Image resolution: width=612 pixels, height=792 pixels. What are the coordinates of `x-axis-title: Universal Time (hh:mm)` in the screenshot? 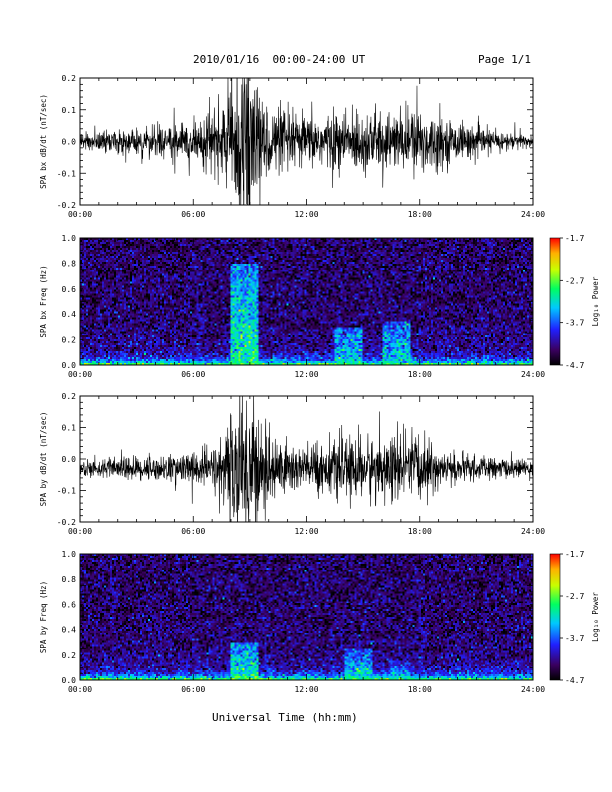 It's located at (285, 717).